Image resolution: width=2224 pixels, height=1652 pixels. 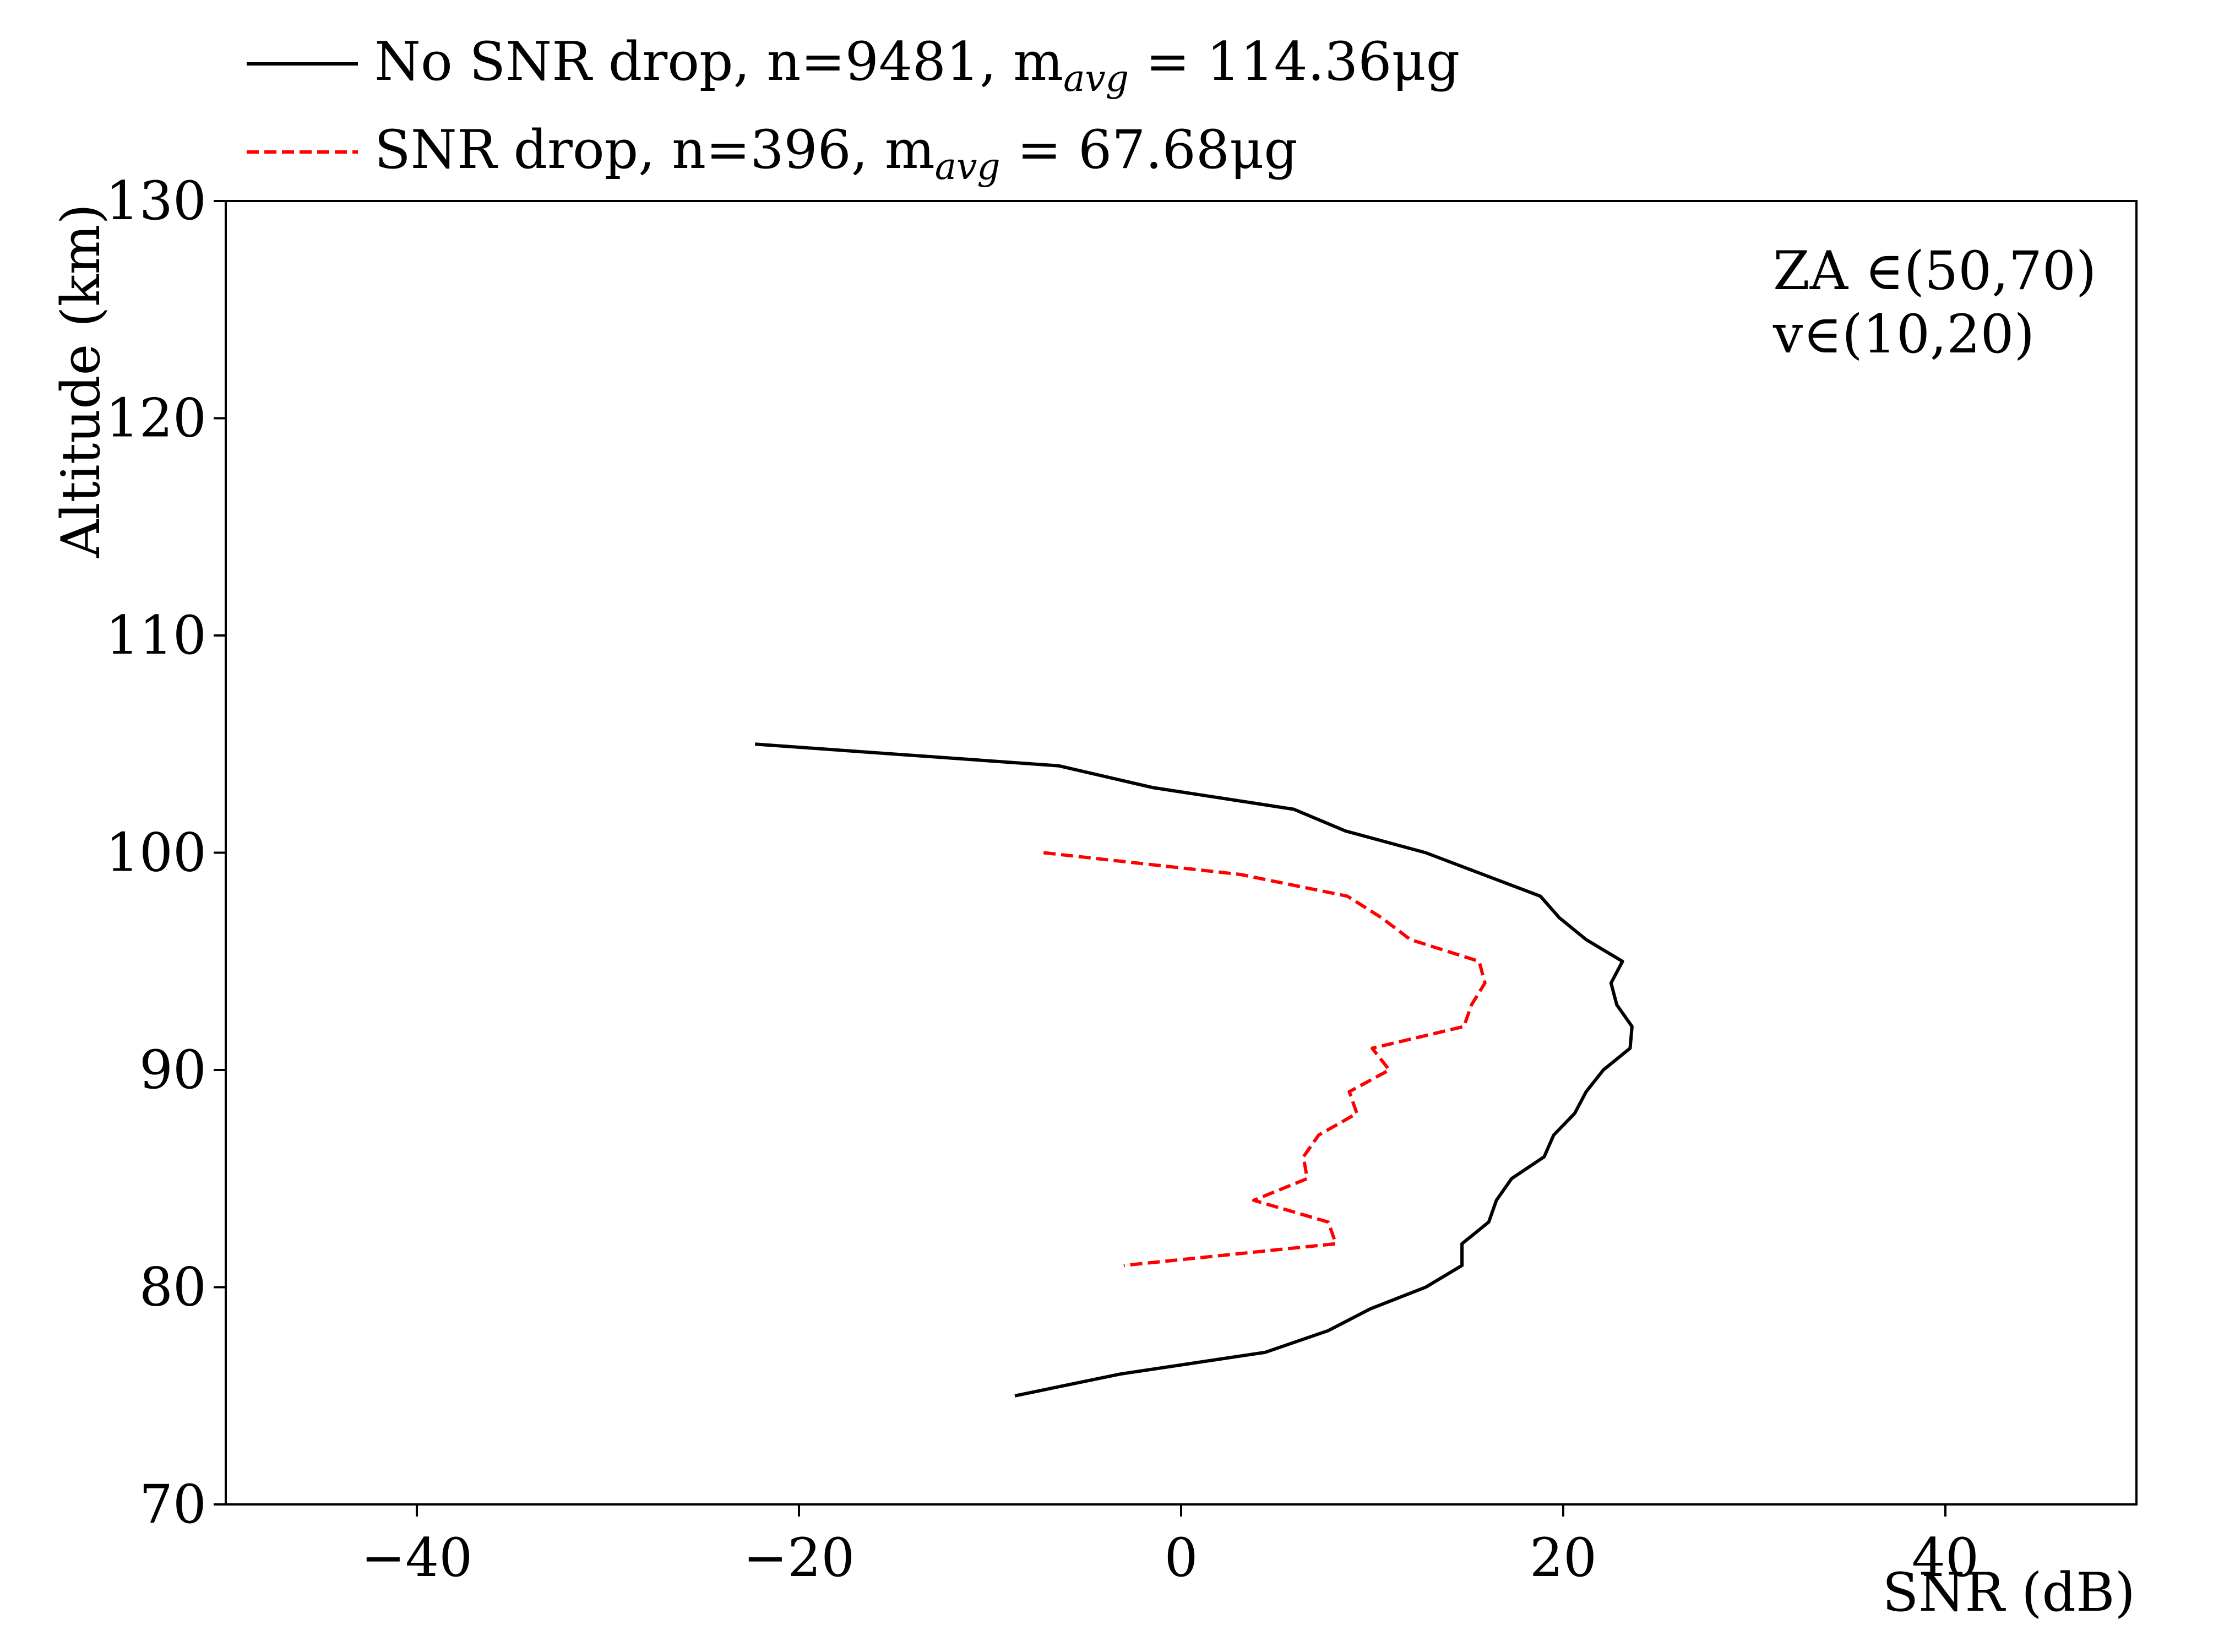 What do you see at coordinates (1563, 1558) in the screenshot?
I see `x-tick-label: 20` at bounding box center [1563, 1558].